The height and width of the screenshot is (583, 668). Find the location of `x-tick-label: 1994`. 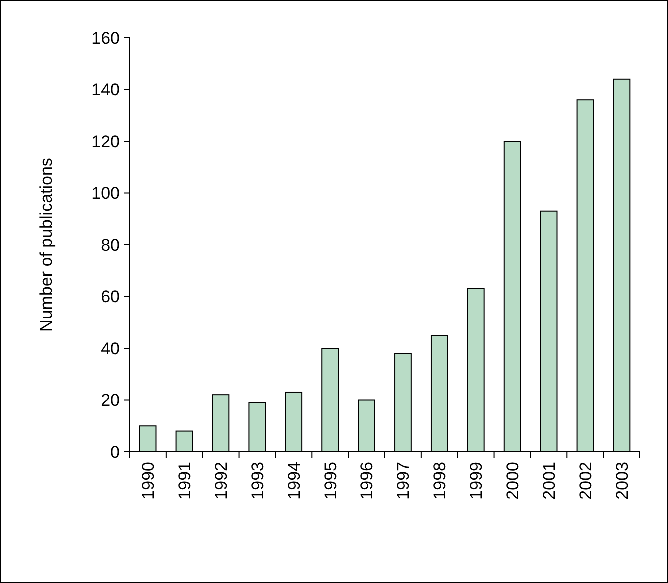

x-tick-label: 1994 is located at coordinates (294, 481).